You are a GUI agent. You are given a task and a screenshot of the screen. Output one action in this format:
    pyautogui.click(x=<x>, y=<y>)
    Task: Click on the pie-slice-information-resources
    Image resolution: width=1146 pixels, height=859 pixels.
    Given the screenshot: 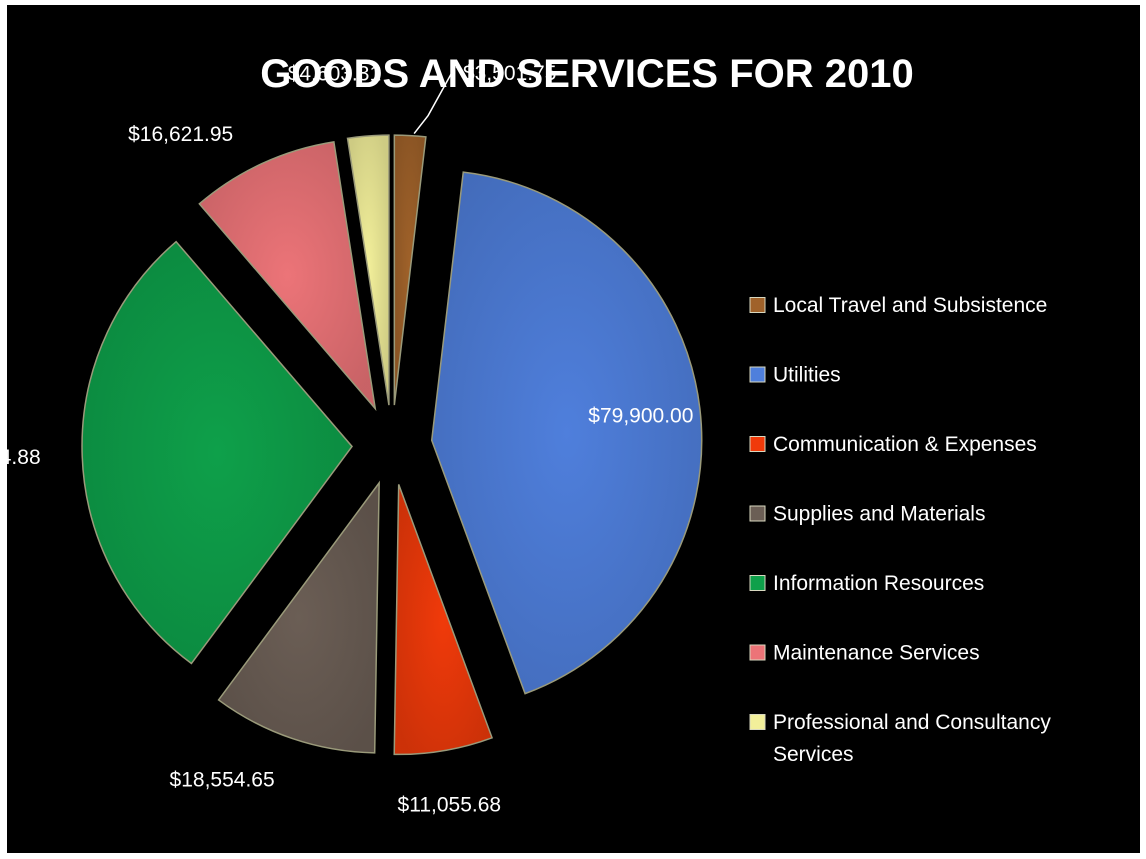 What is the action you would take?
    pyautogui.click(x=217, y=452)
    